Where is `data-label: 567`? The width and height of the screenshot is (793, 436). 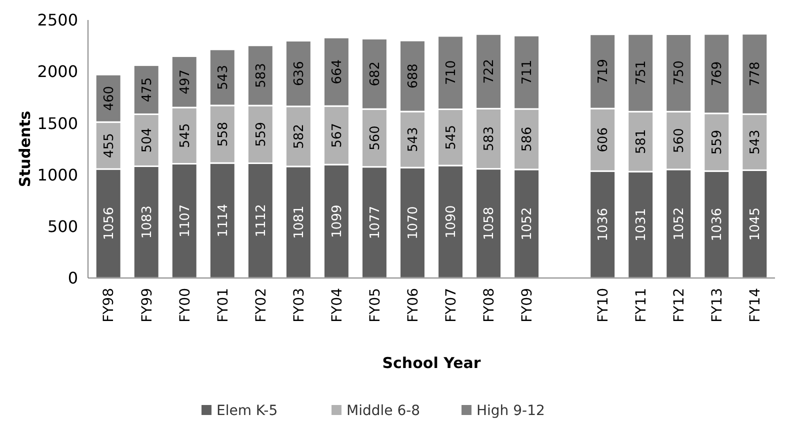 data-label: 567 is located at coordinates (338, 135).